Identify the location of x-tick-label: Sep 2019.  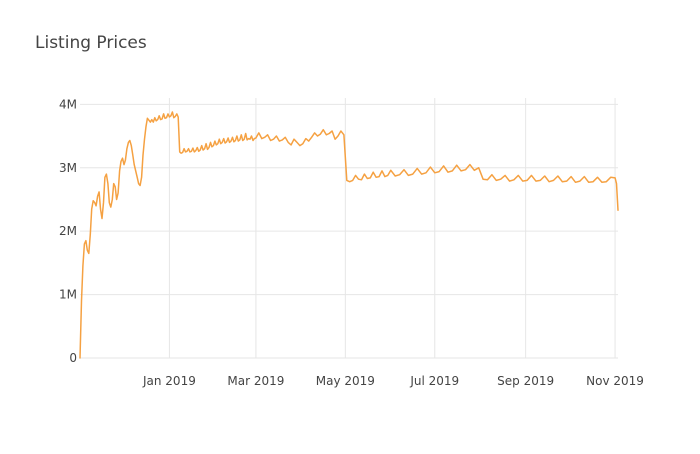
(525, 381).